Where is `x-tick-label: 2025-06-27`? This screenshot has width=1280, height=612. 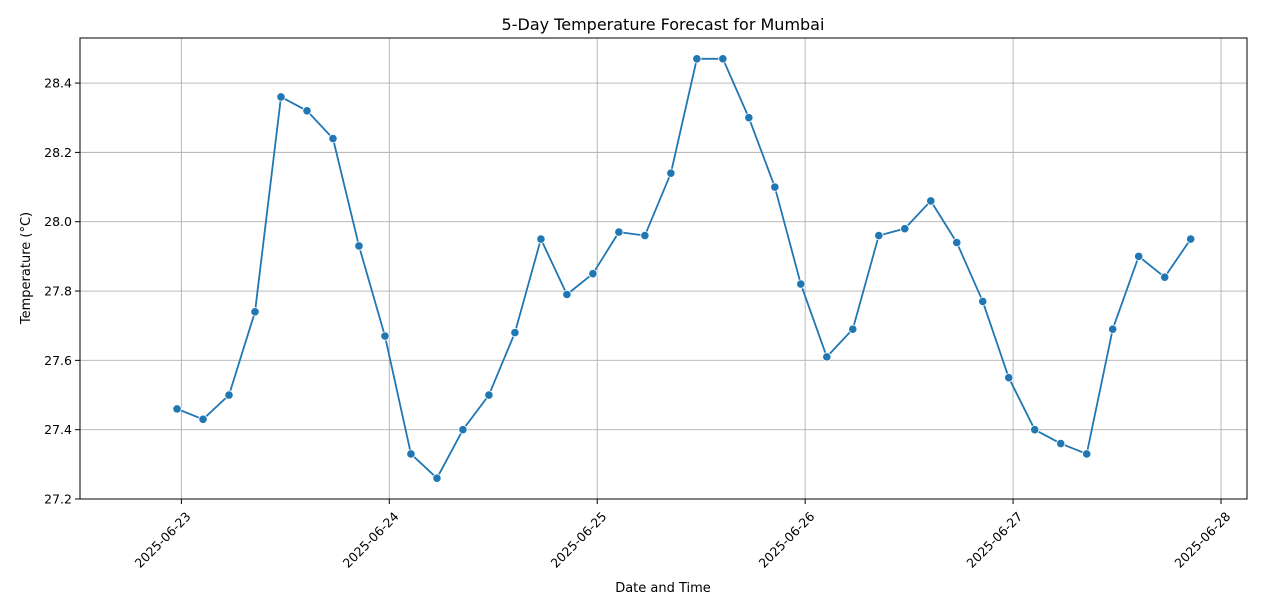
x-tick-label: 2025-06-27 is located at coordinates (994, 540).